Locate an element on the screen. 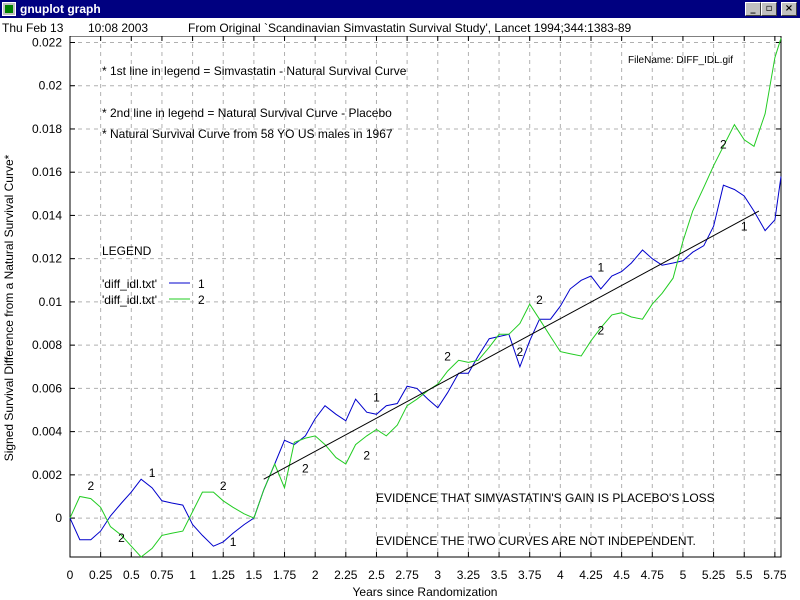 The width and height of the screenshot is (800, 600). x-tick-label: 5.25 is located at coordinates (714, 575).